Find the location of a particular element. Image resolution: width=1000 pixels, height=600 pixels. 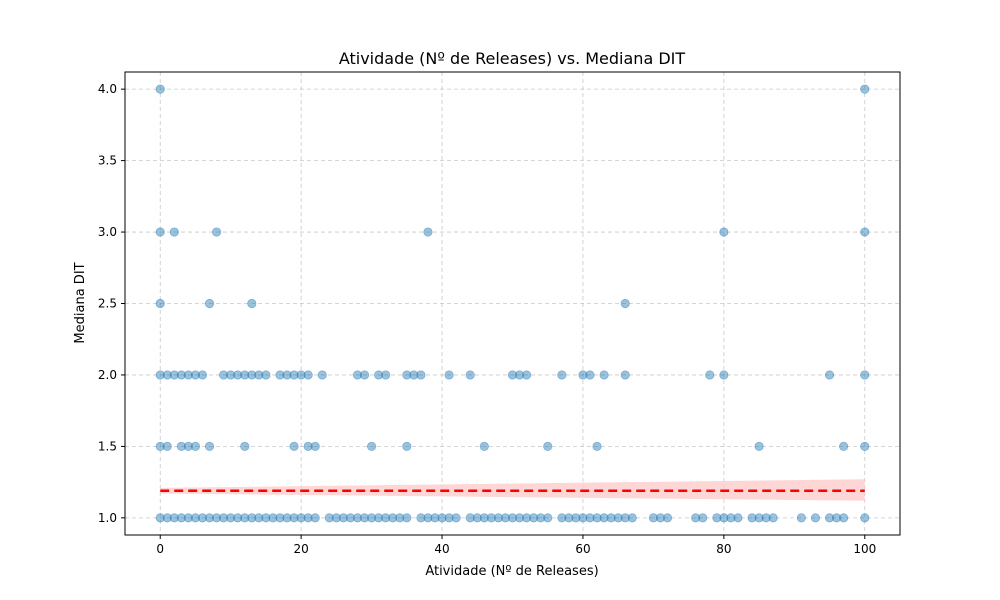

y-axis-ticks: 1.0 1.5 2.0 2.5 3.0 3.5 4.0 is located at coordinates (111, 303).